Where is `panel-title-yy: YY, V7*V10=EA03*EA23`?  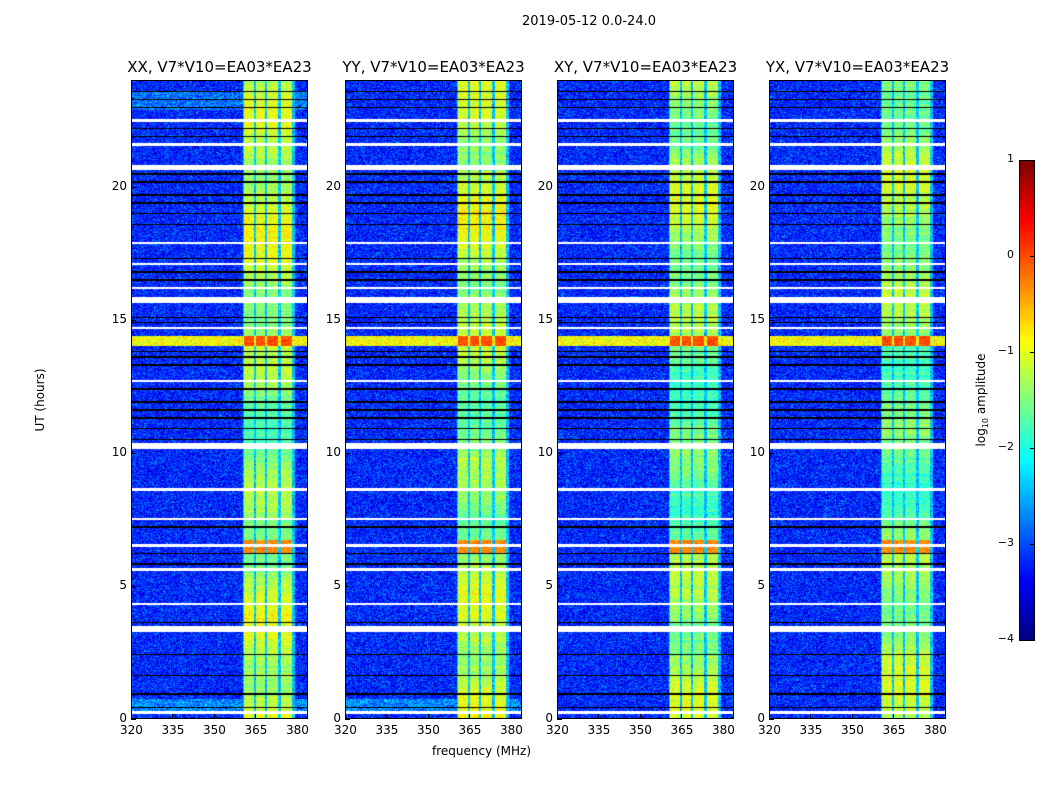 panel-title-yy: YY, V7*V10=EA03*EA23 is located at coordinates (433, 67).